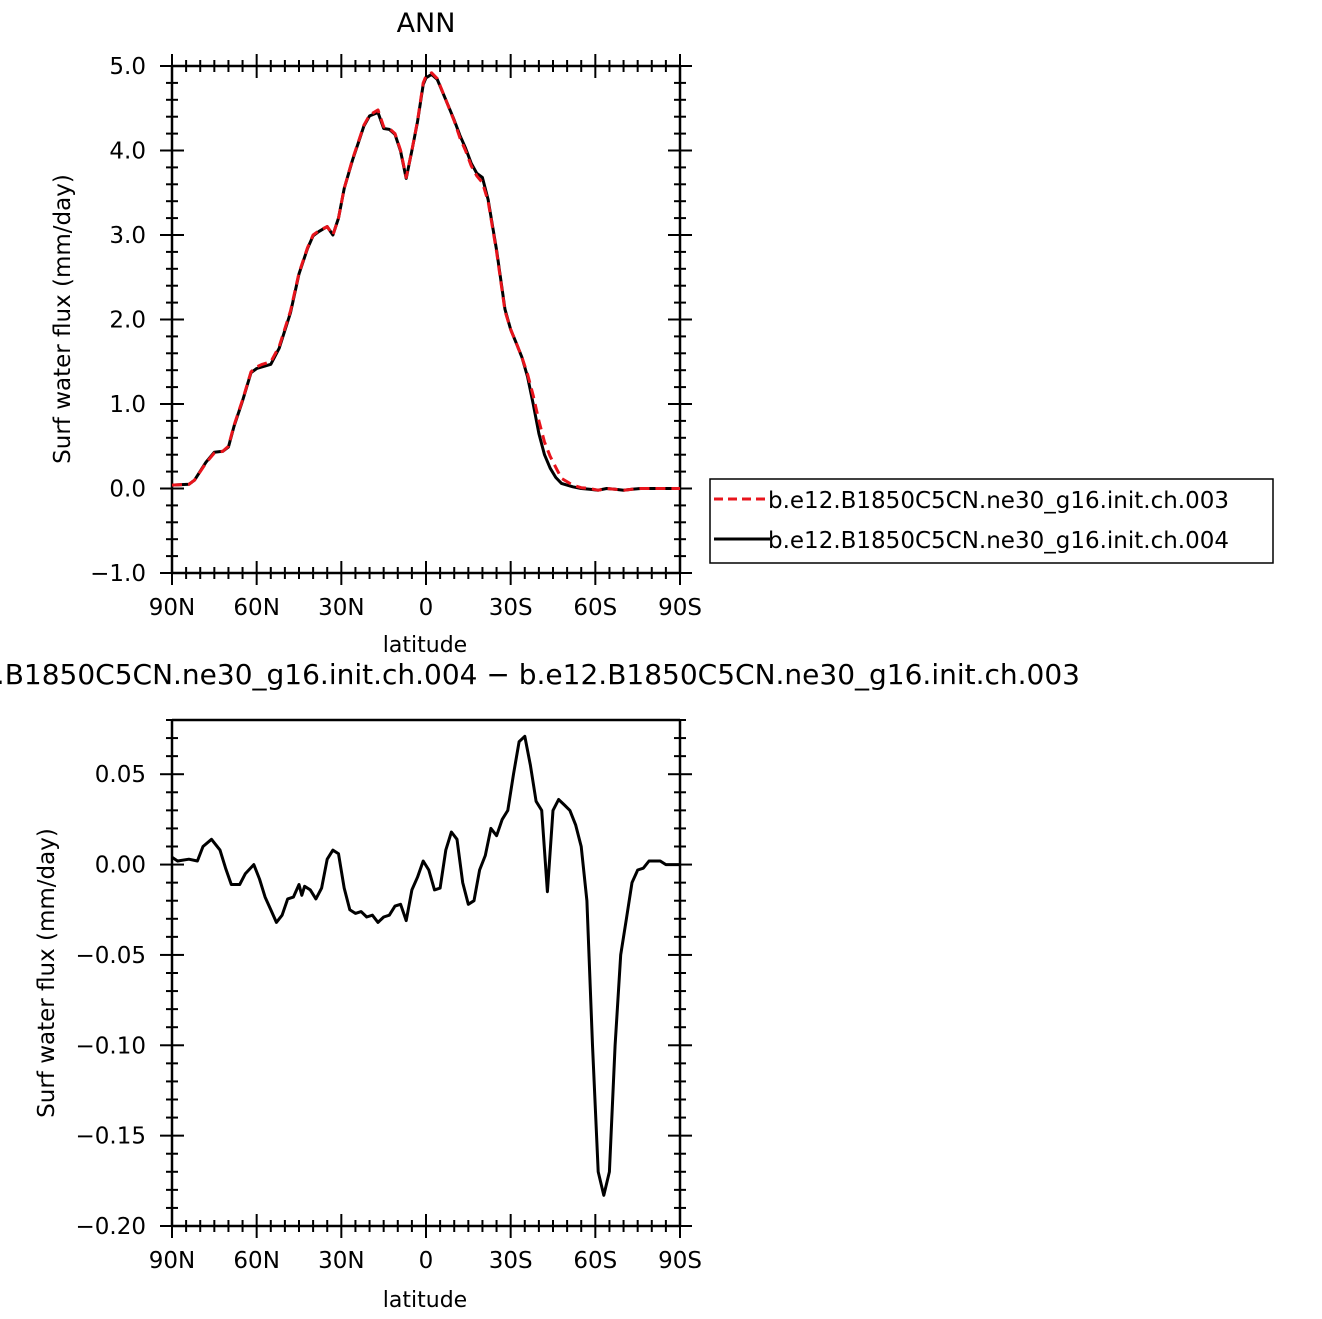  What do you see at coordinates (172, 608) in the screenshot?
I see `top-chart-xtick-label: 90N` at bounding box center [172, 608].